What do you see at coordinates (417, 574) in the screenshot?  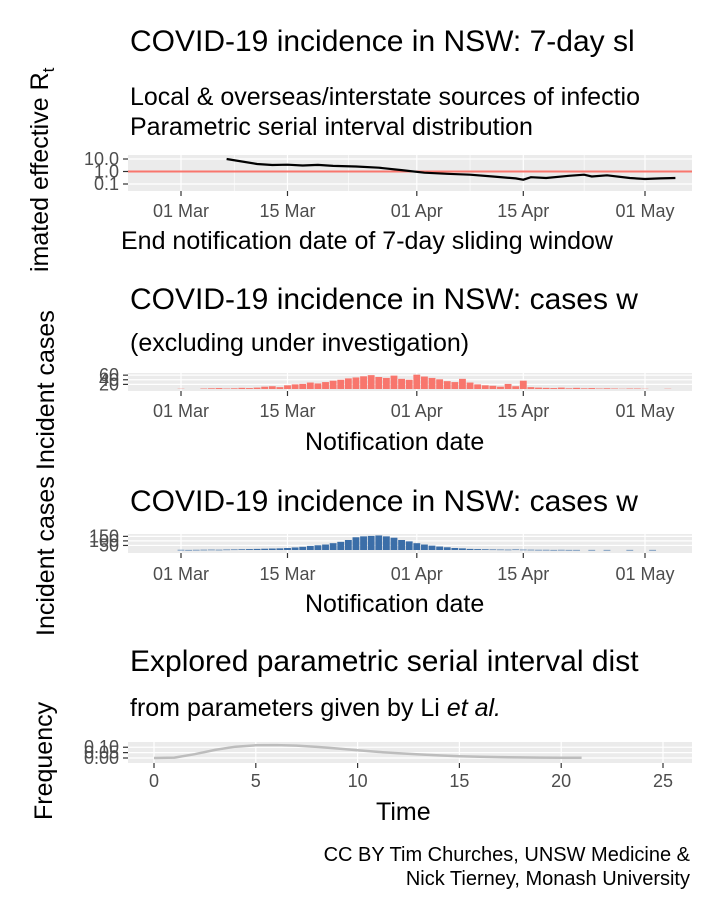 I see `panel3-x-tick-label: 01 Apr` at bounding box center [417, 574].